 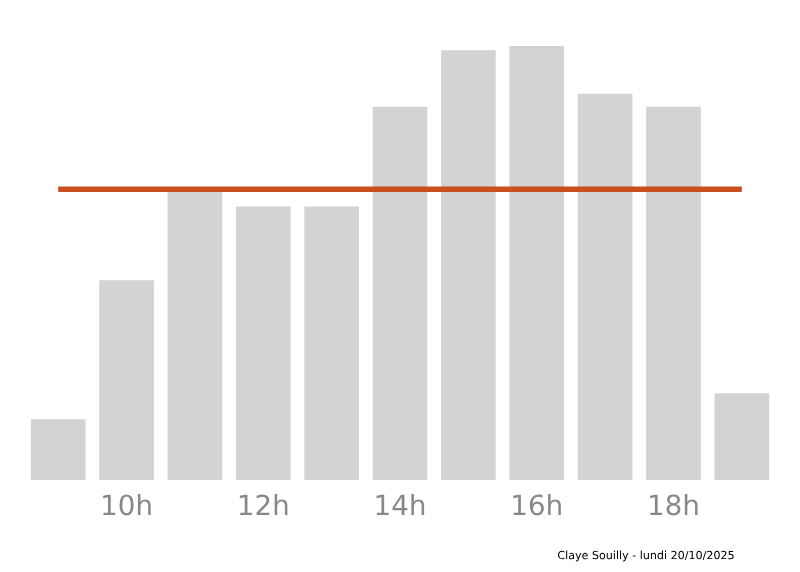 I want to click on x-tick-label: 14h, so click(x=400, y=504).